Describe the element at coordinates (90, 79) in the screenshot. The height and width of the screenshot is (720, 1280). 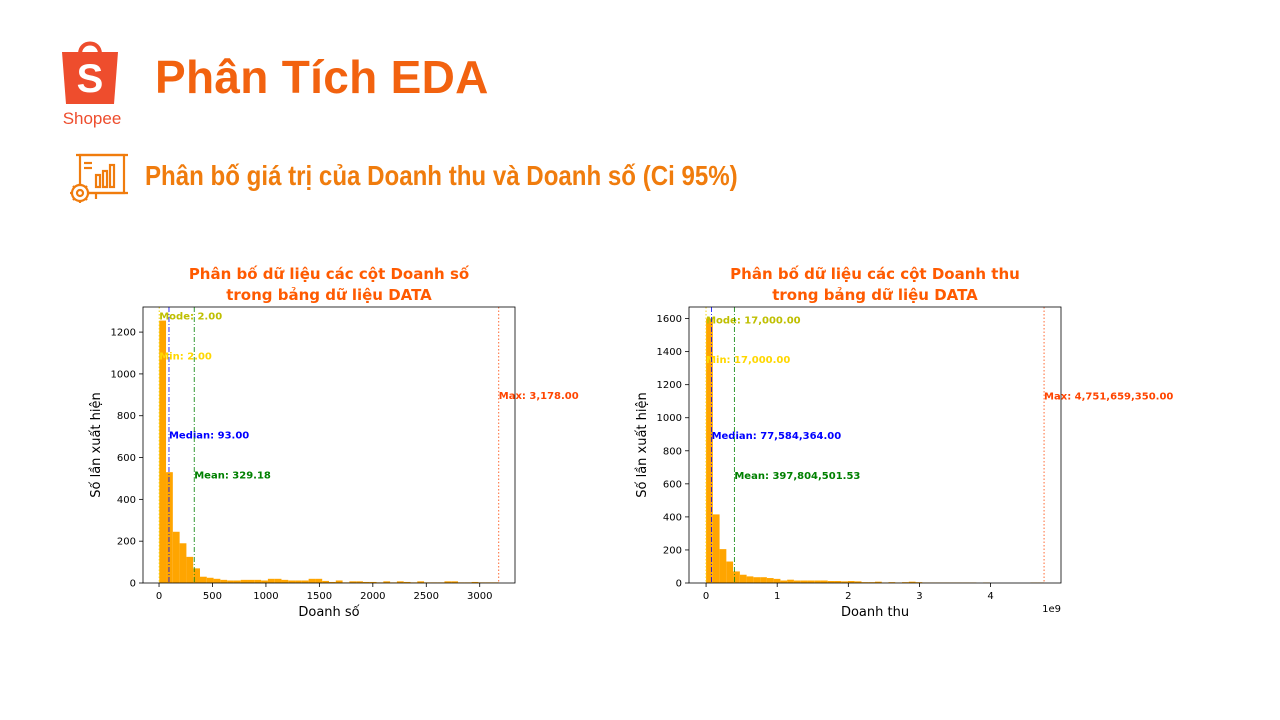
I see `svg-text: S` at that location.